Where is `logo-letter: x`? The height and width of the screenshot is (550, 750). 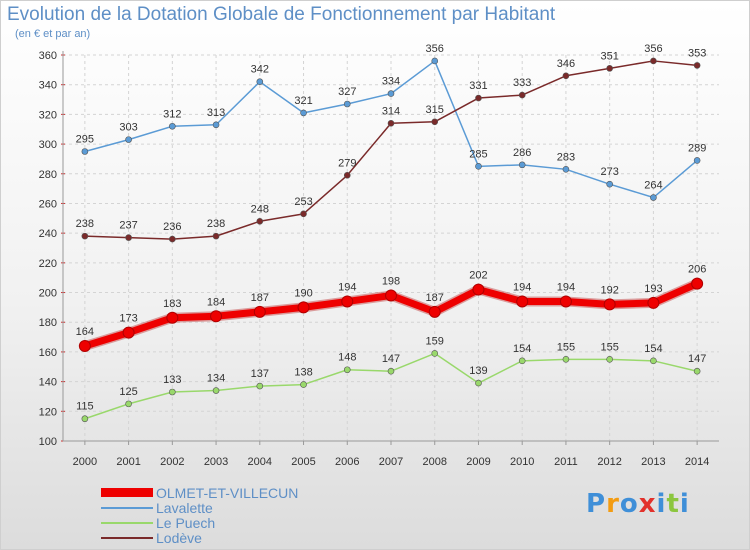 logo-letter: x is located at coordinates (647, 504).